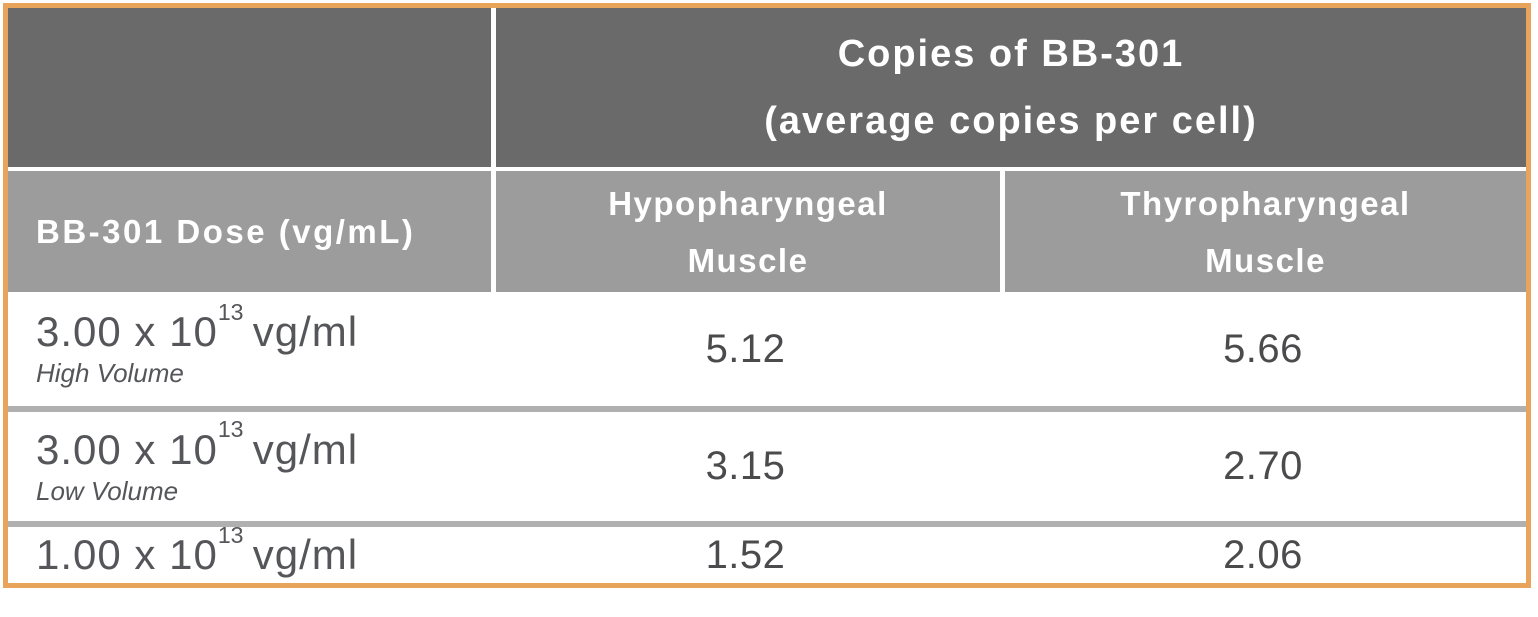 The width and height of the screenshot is (1538, 617). I want to click on dose-value: 1.00 x 1013 vg/ml, so click(263, 550).